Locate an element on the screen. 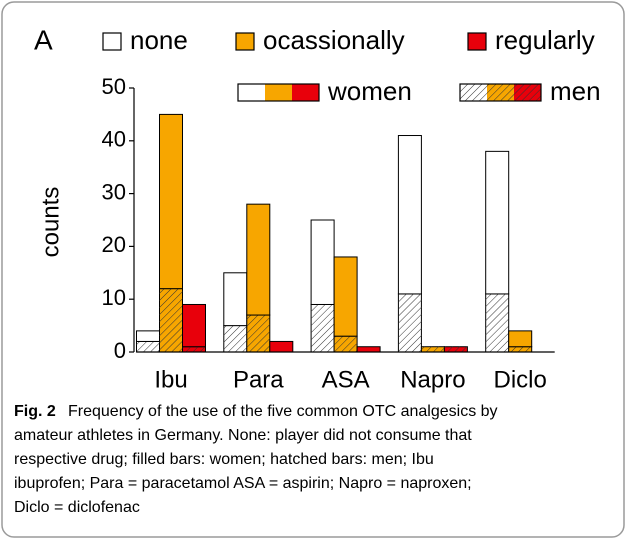 The image size is (627, 545). legend-label: none is located at coordinates (159, 40).